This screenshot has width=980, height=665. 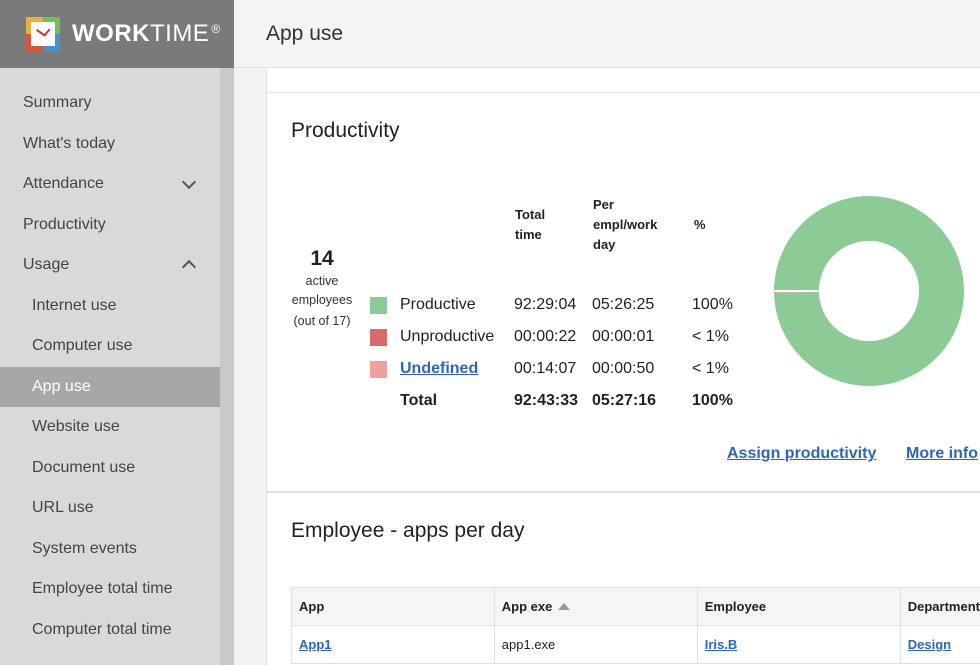 What do you see at coordinates (84, 467) in the screenshot?
I see `sidebar-item-label: Document use` at bounding box center [84, 467].